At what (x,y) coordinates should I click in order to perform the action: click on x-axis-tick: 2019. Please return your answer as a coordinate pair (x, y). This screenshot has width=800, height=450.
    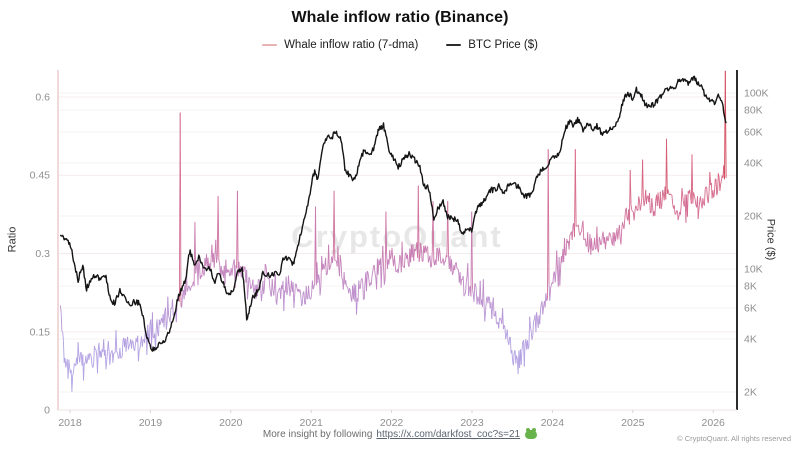
    Looking at the image, I should click on (151, 423).